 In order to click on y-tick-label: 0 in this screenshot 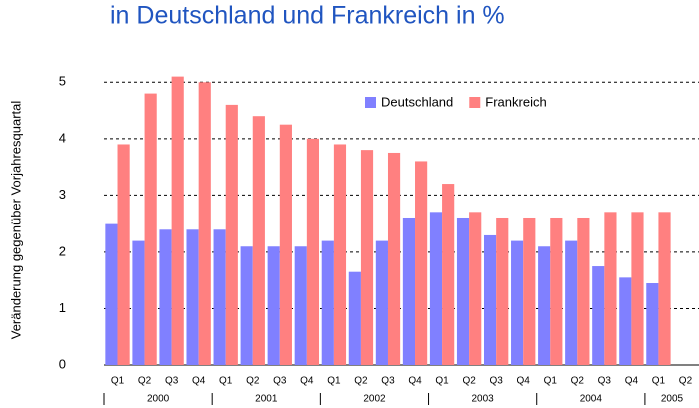, I will do `click(62, 363)`.